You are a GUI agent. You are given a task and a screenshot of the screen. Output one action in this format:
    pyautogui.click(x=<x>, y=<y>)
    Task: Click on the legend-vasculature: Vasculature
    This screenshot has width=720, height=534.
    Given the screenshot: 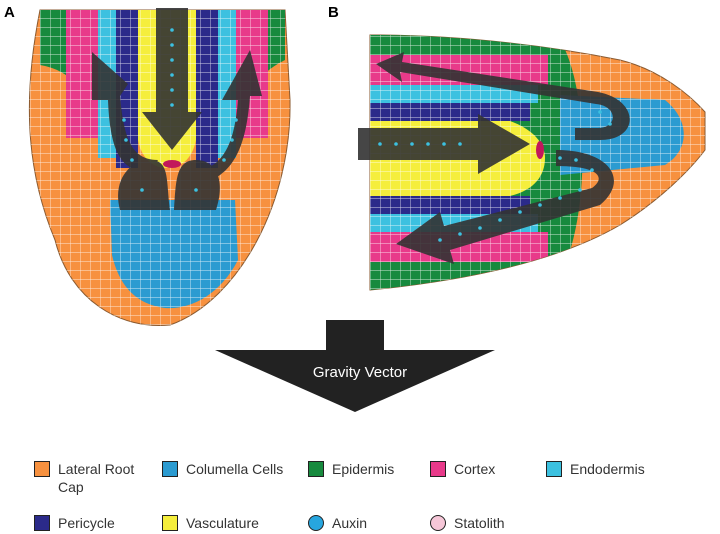 What is the action you would take?
    pyautogui.click(x=210, y=523)
    